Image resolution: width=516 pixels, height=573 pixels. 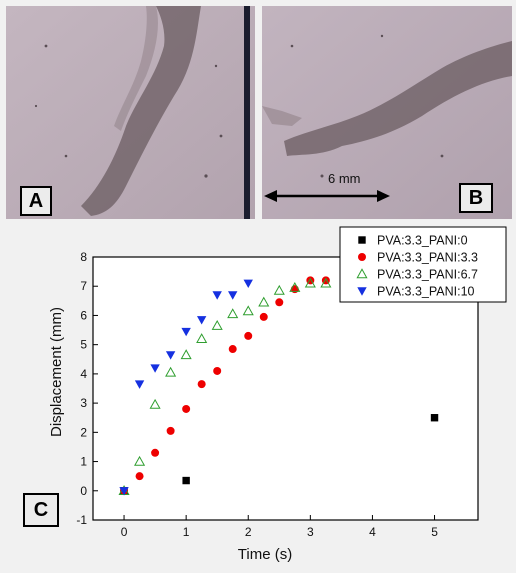 I want to click on y-tick-label: 1, so click(x=83, y=462).